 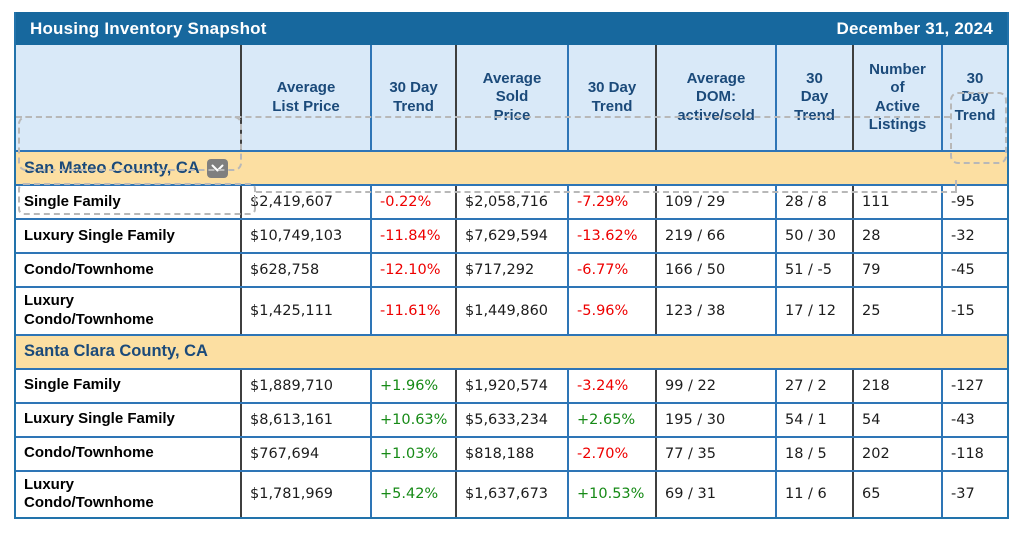 What do you see at coordinates (305, 419) in the screenshot?
I see `cell-list_price: $8,613,161` at bounding box center [305, 419].